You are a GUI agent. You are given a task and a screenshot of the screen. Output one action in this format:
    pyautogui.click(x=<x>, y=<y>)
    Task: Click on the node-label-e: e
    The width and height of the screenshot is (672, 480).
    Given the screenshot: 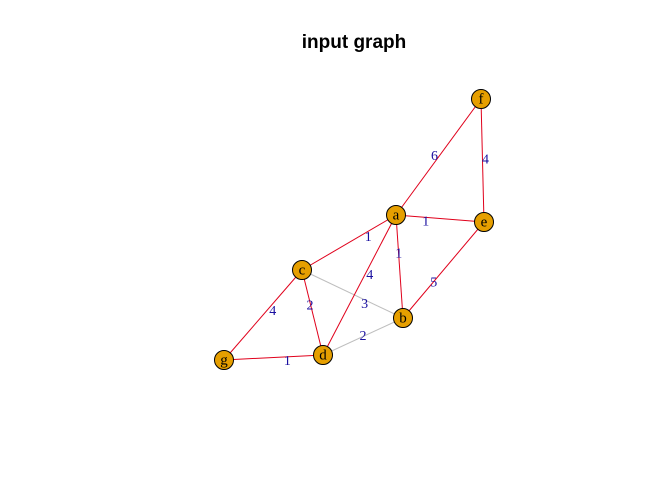 What is the action you would take?
    pyautogui.click(x=484, y=222)
    